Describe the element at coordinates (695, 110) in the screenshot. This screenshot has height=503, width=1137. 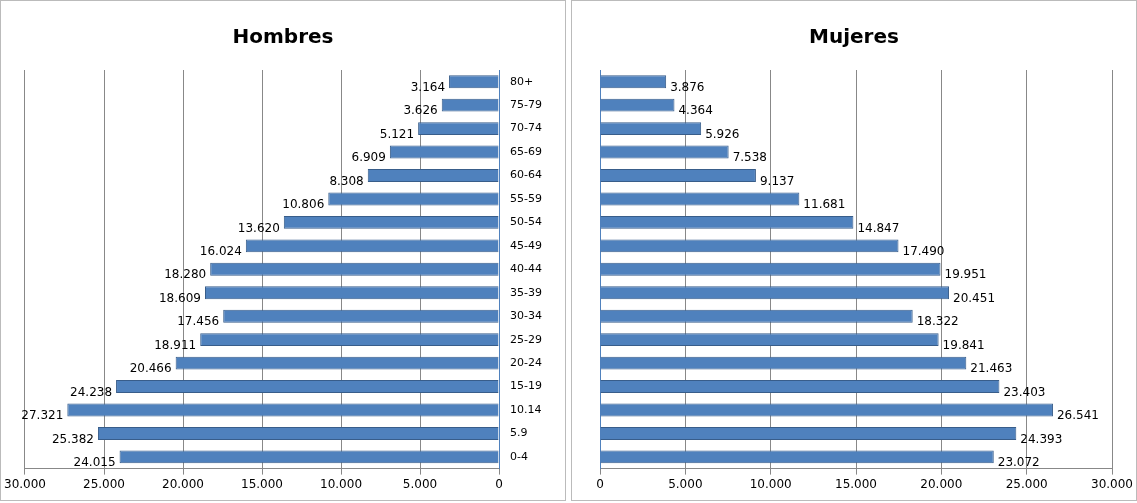
I see `data-label: 4.364` at that location.